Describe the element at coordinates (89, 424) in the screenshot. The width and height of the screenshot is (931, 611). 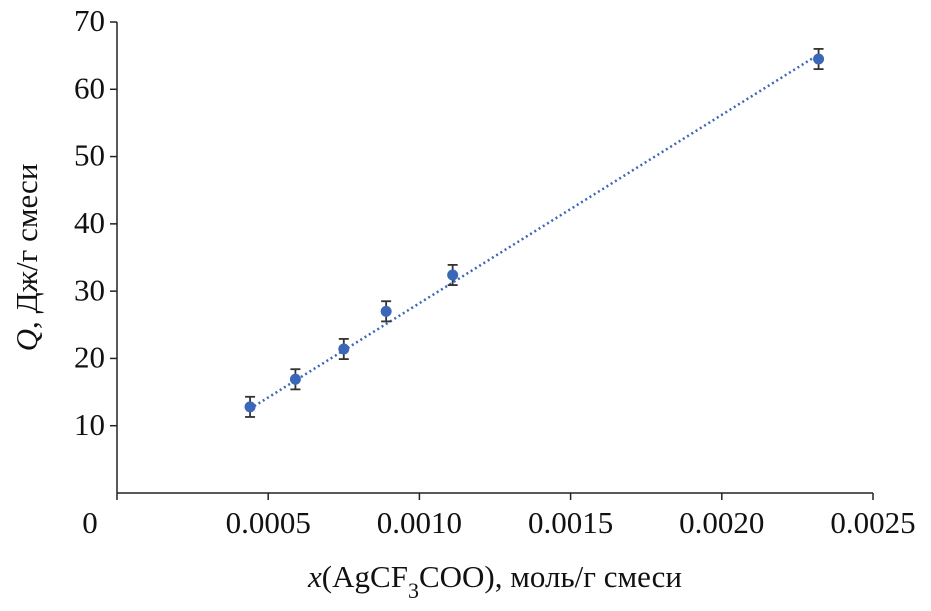
I see `y-tick-label: 10` at that location.